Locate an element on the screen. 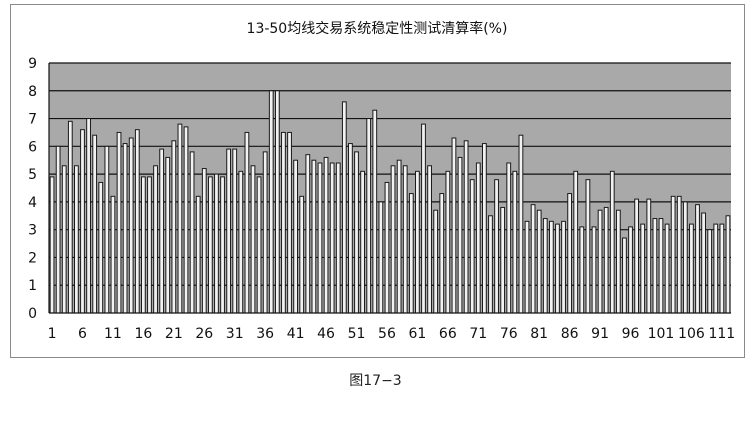 This screenshot has height=421, width=751. y-tick-label: 6 is located at coordinates (32, 147).